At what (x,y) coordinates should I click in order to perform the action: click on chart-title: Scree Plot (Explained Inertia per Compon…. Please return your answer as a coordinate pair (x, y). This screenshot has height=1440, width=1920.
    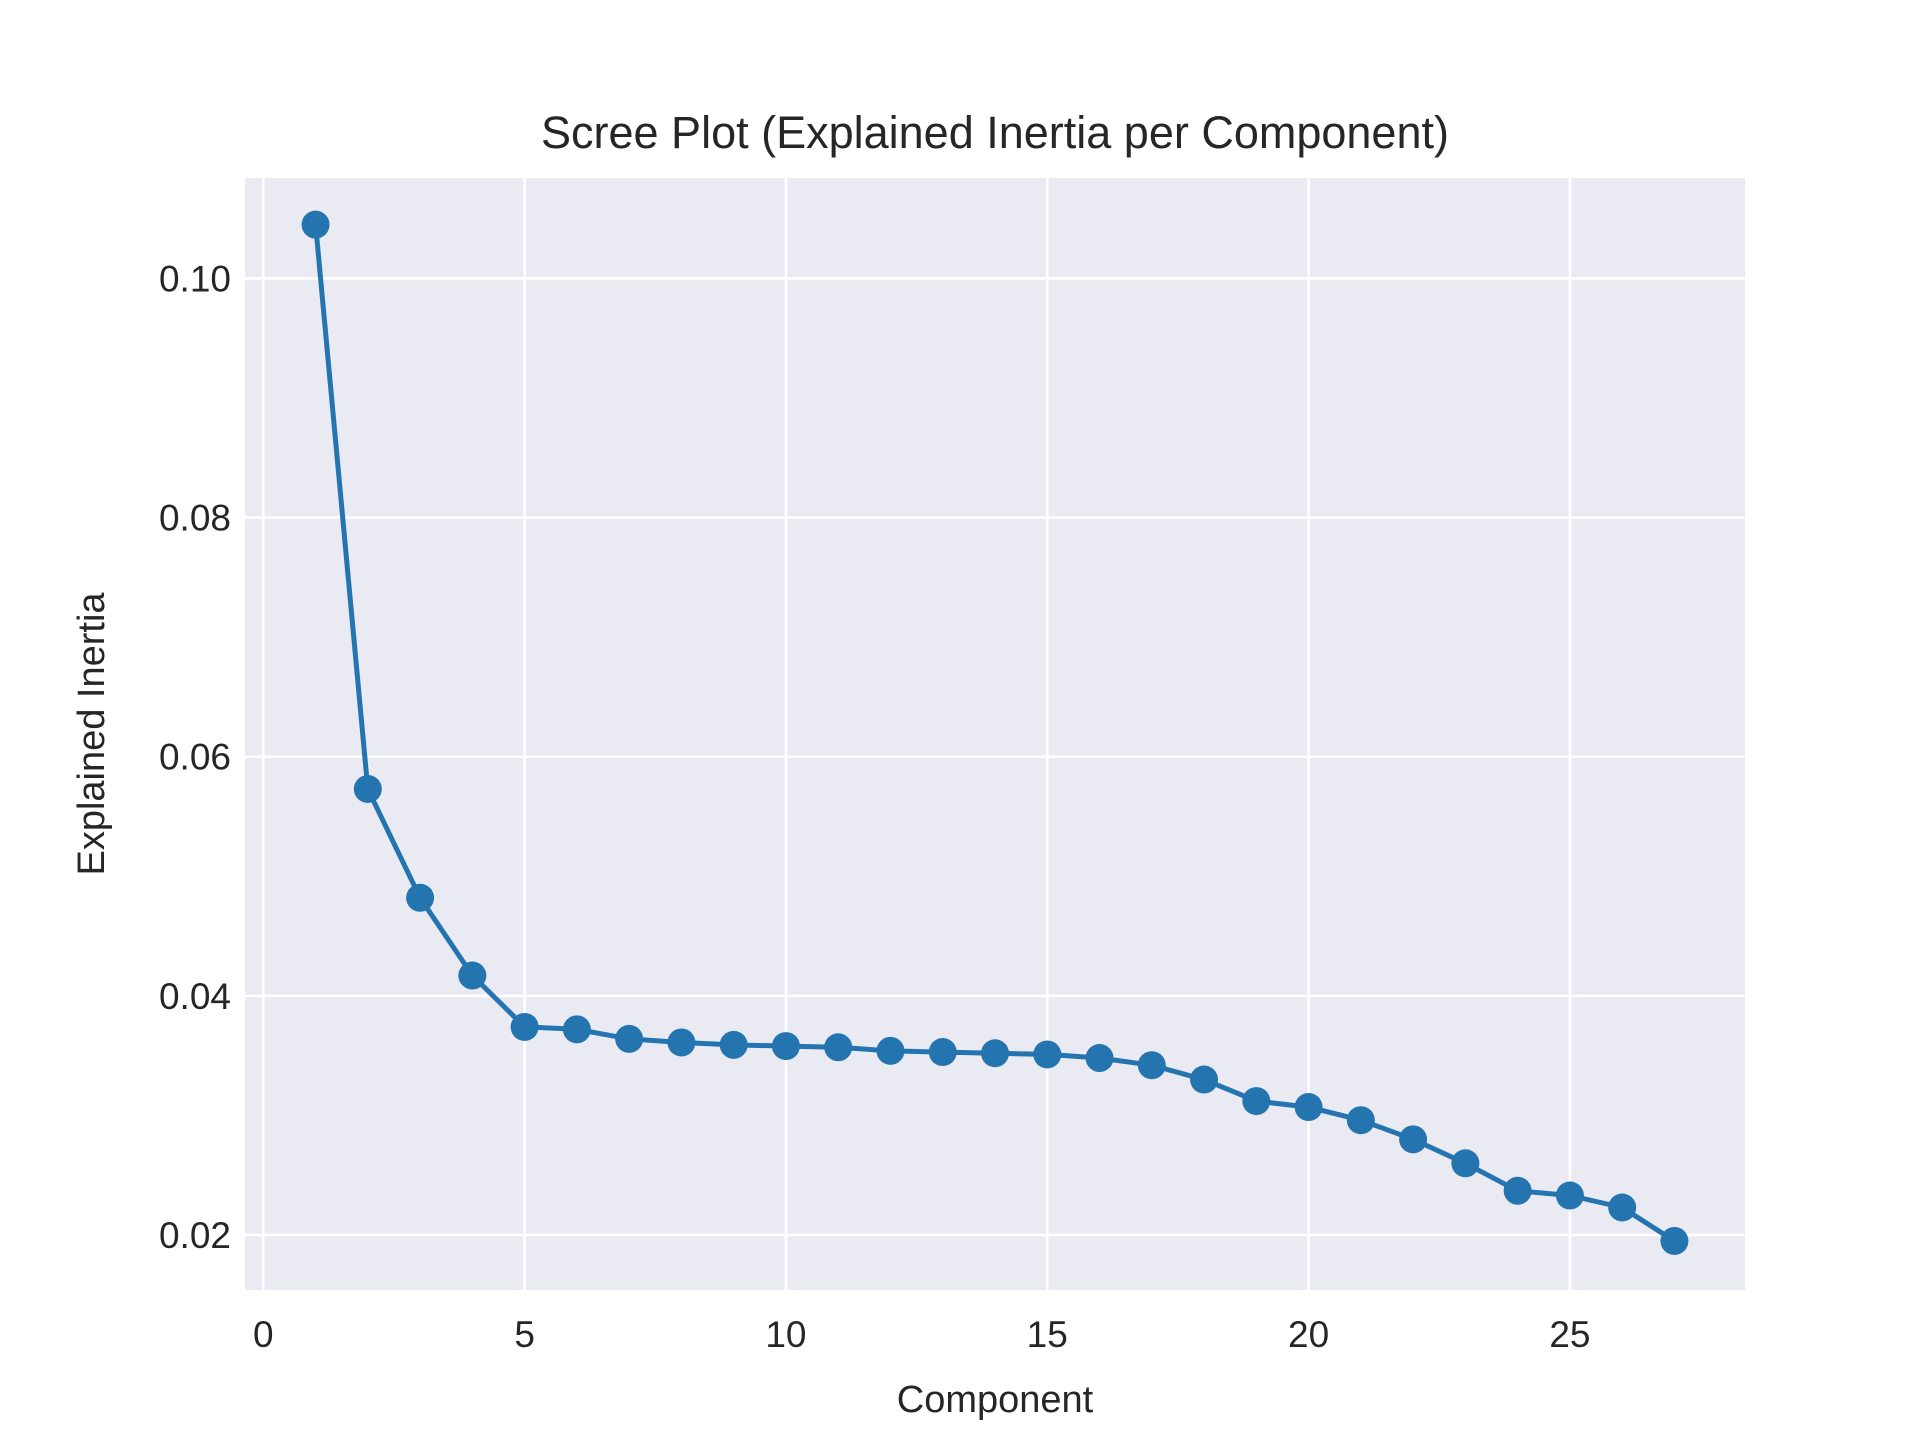
    Looking at the image, I should click on (995, 132).